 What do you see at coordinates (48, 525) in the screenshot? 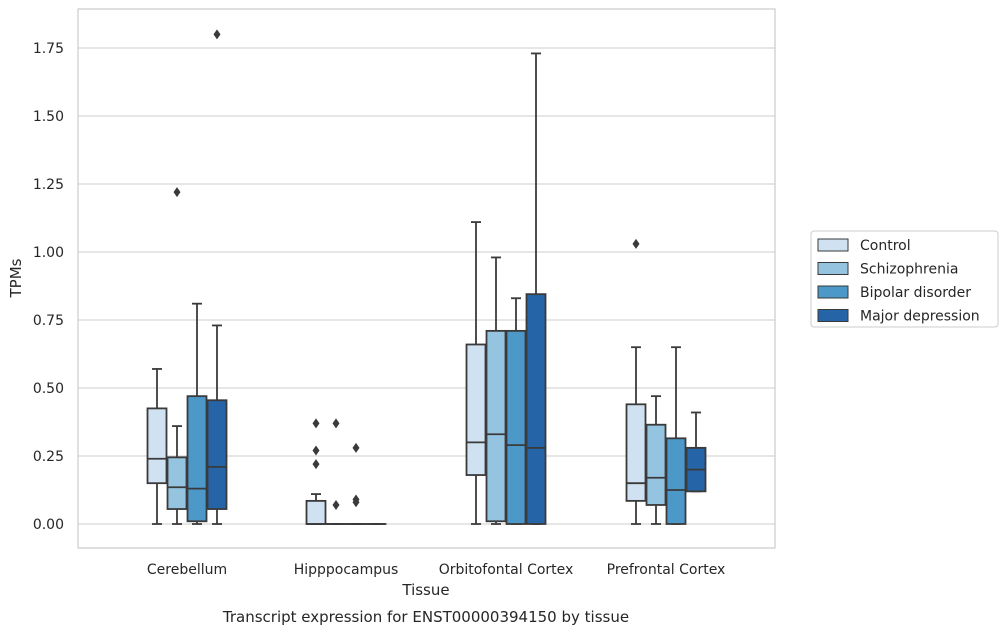
I see `y-tick-label: 0.00` at bounding box center [48, 525].